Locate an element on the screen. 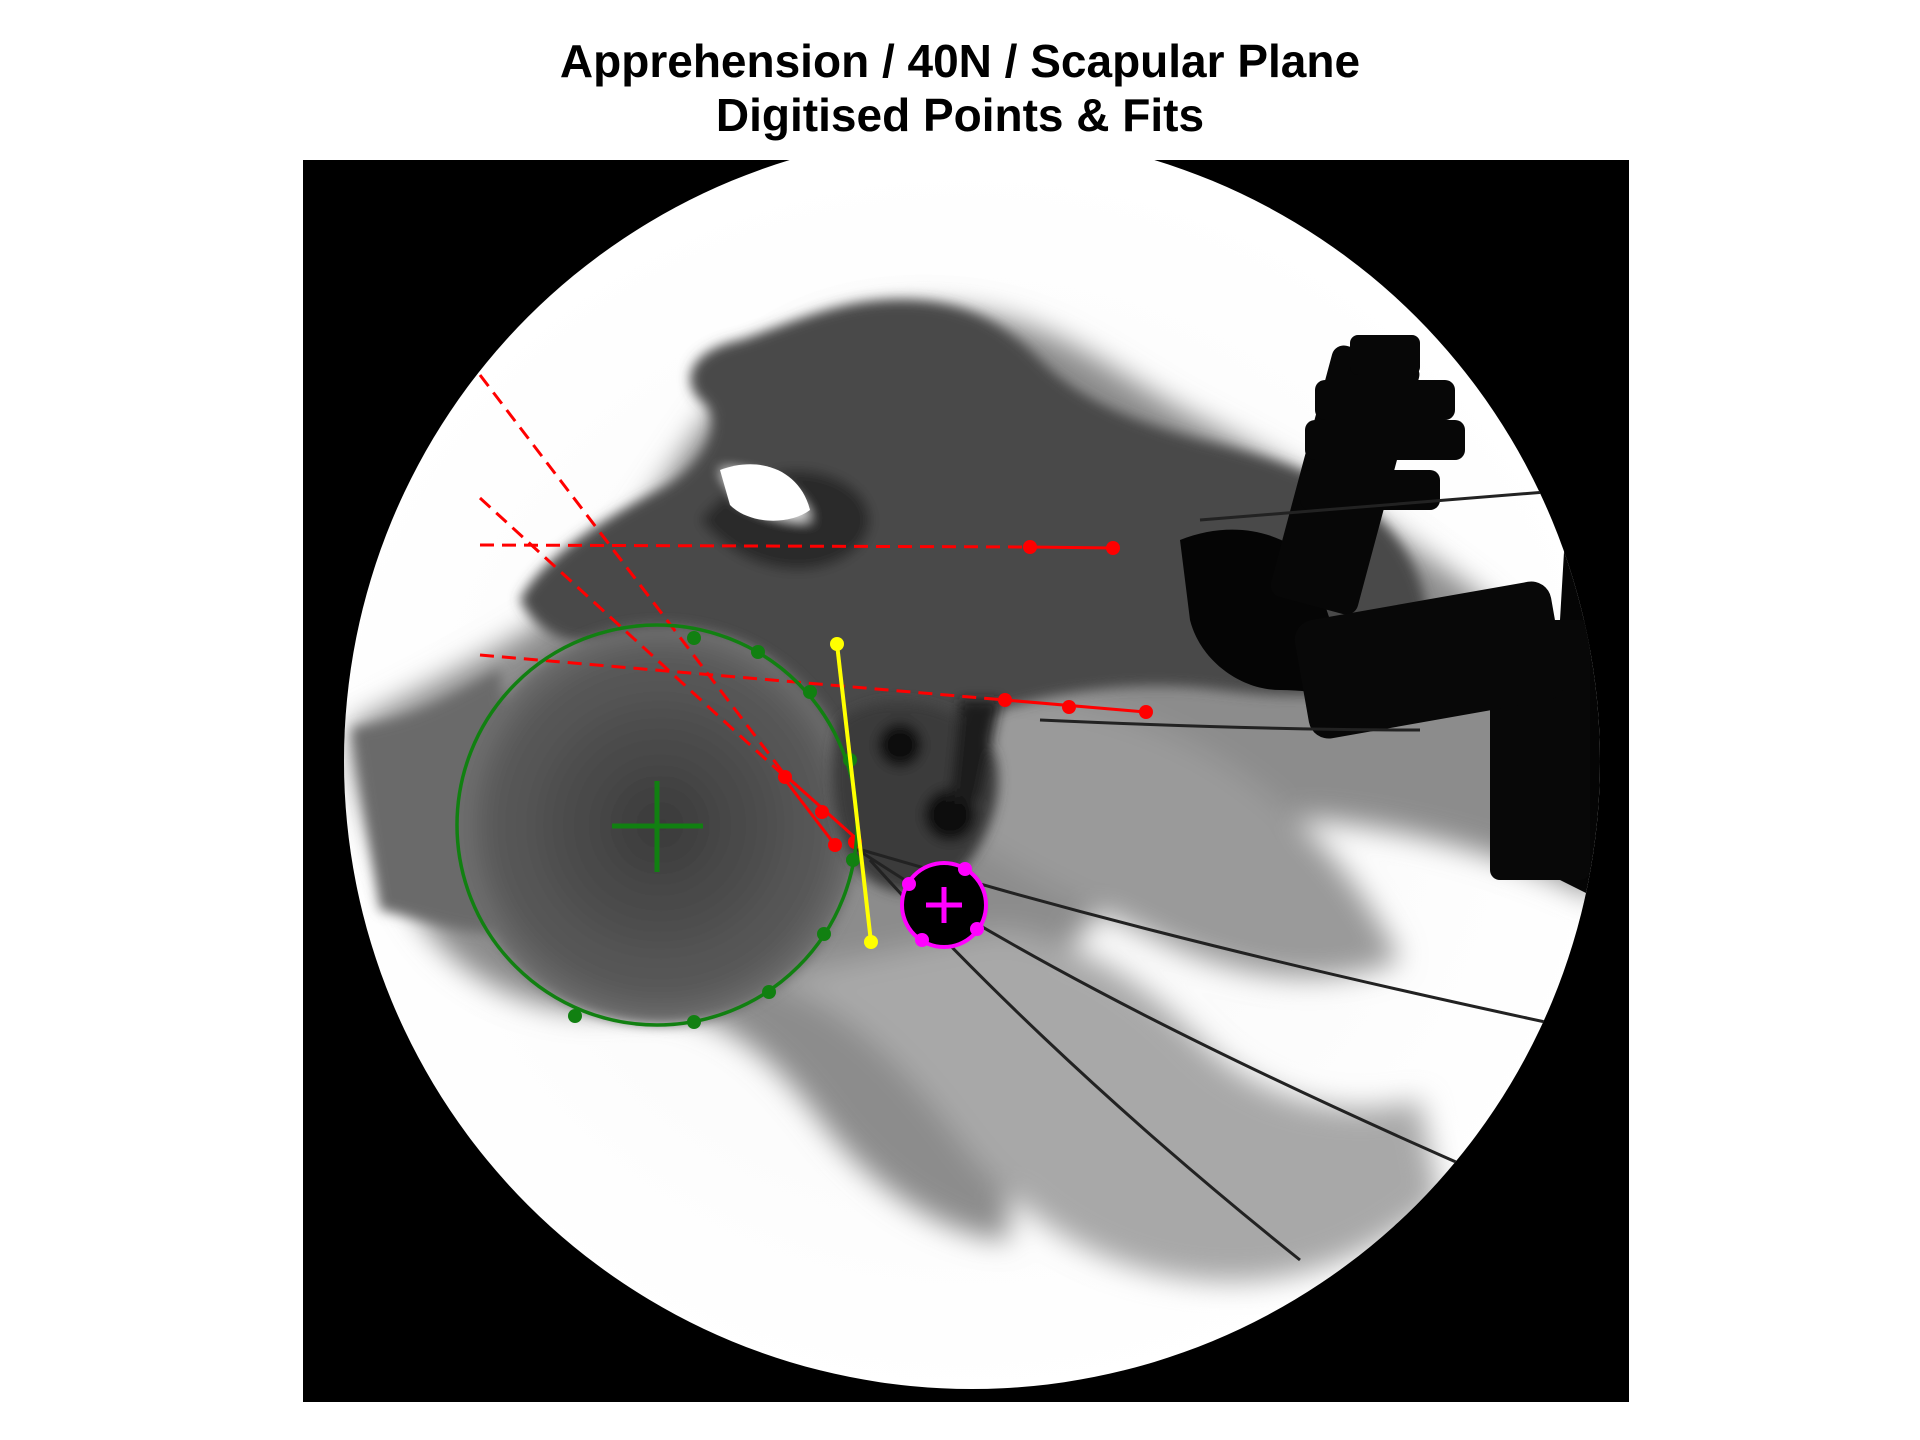  title-line-1: Apprehension / 40N / Scapular Plane is located at coordinates (960, 61).